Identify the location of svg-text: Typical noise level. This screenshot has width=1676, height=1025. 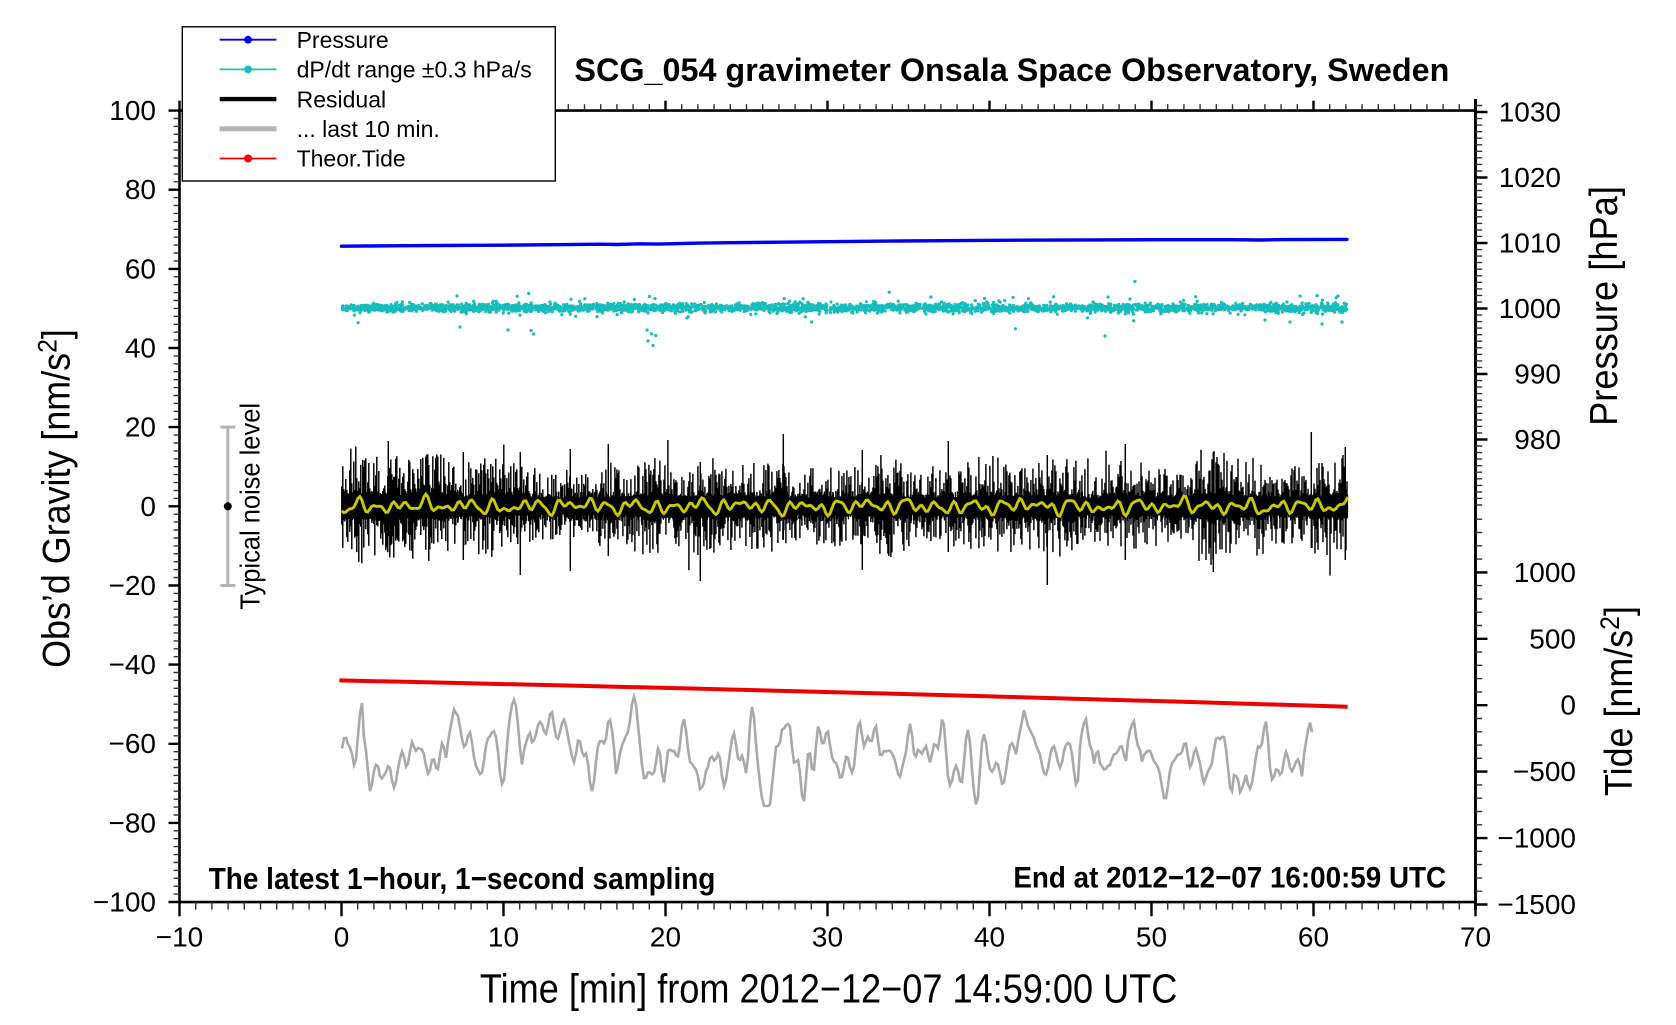
(249, 506).